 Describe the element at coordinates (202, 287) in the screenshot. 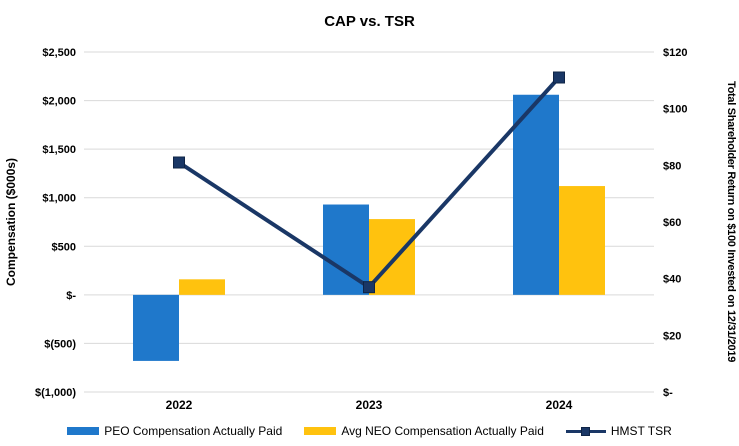

I see `bar-neo-2022` at that location.